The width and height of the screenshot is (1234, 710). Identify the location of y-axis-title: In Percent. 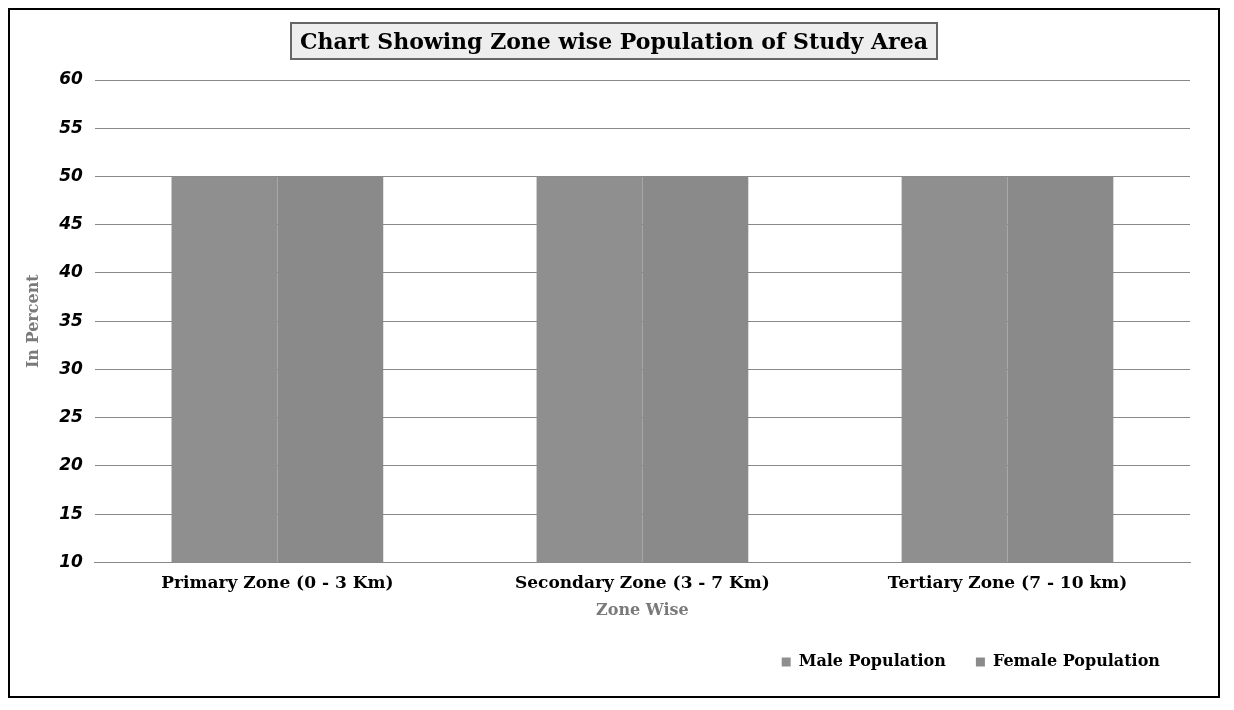
(32, 321).